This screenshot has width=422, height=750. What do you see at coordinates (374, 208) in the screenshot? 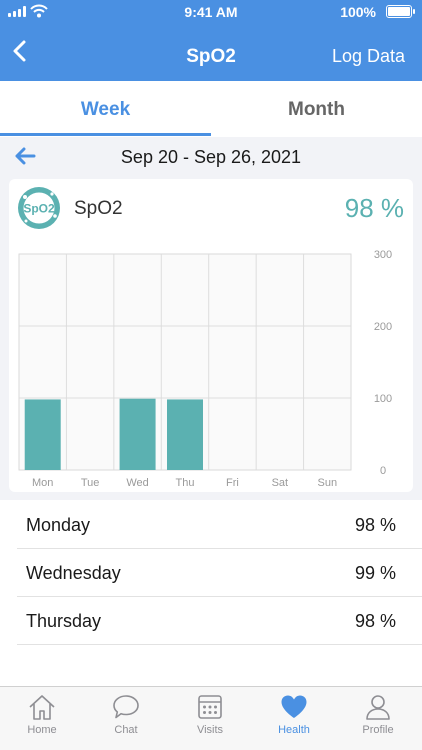
I see `metric-value: 98 %` at bounding box center [374, 208].